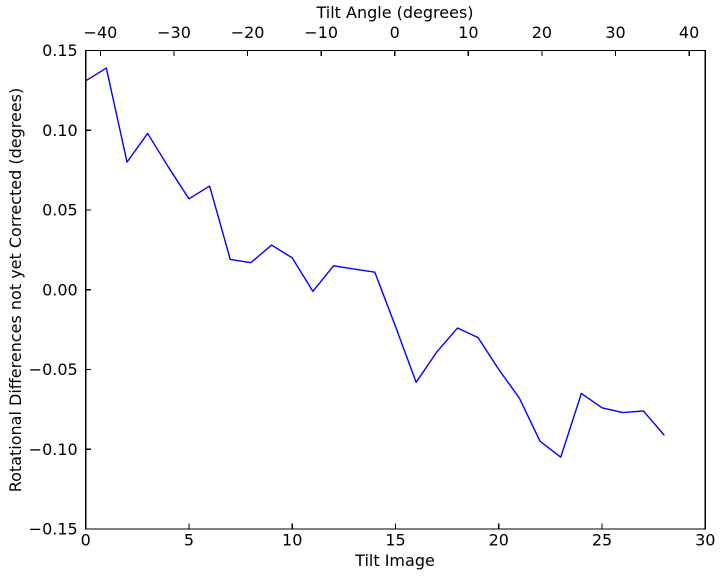 Image resolution: width=725 pixels, height=579 pixels. What do you see at coordinates (615, 32) in the screenshot?
I see `x-top-tick-label: 30` at bounding box center [615, 32].